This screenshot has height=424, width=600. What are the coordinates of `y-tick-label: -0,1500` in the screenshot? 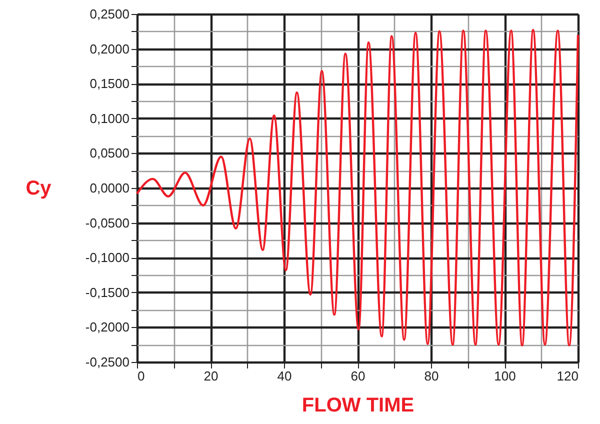 It's located at (107, 292).